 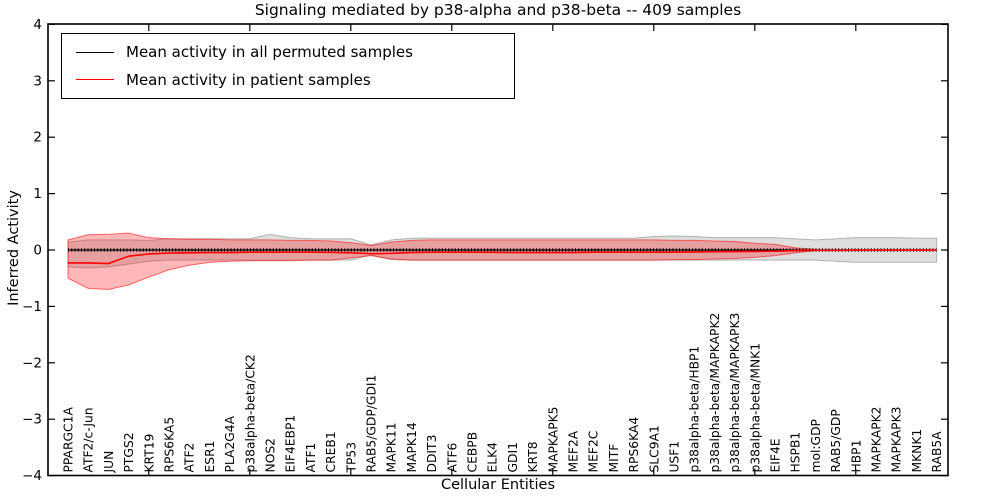 I want to click on category-label: RPS6KA5, so click(x=170, y=445).